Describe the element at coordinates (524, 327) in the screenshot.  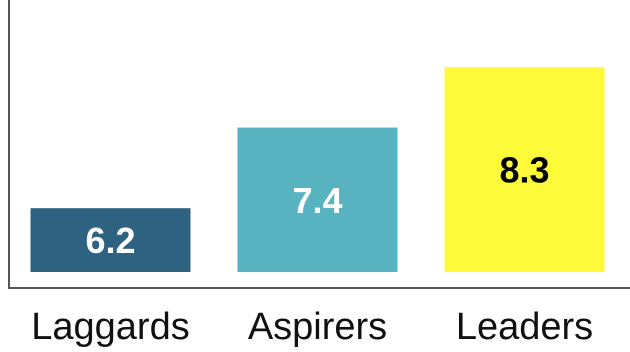
I see `category-label-leaders: Leaders` at that location.